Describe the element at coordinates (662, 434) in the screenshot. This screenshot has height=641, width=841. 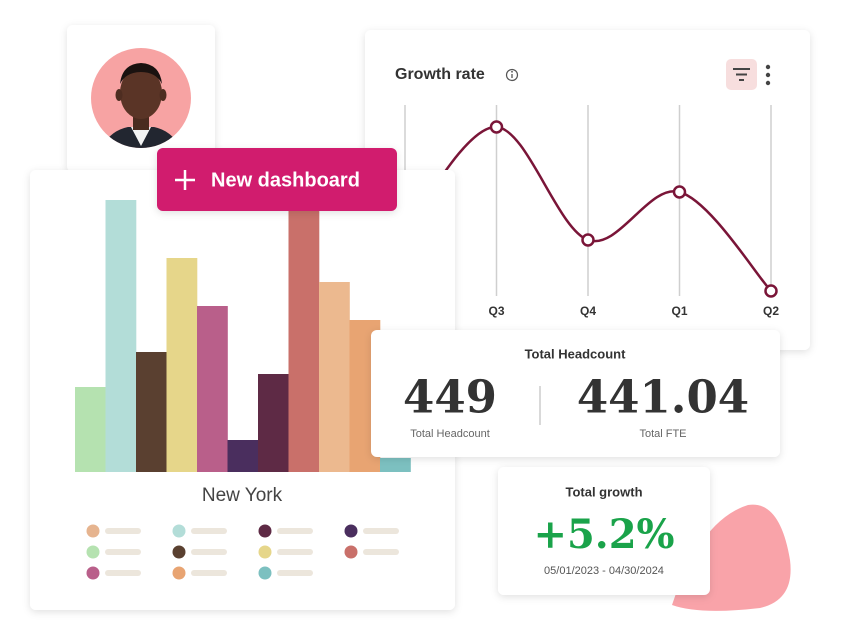
I see `metric-label: Total FTE` at that location.